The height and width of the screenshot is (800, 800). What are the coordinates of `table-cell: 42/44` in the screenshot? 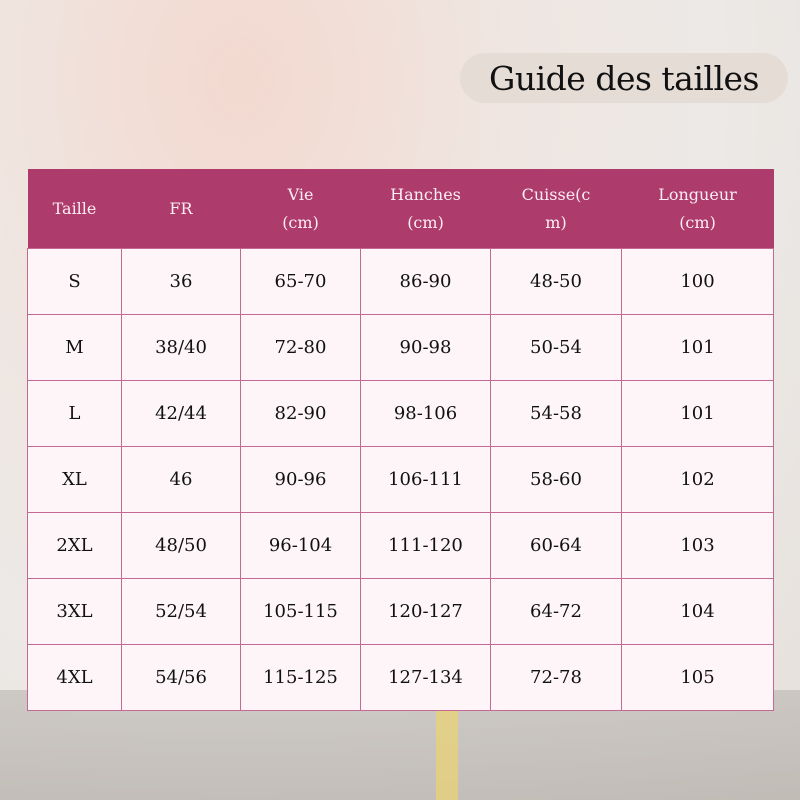 It's located at (181, 413).